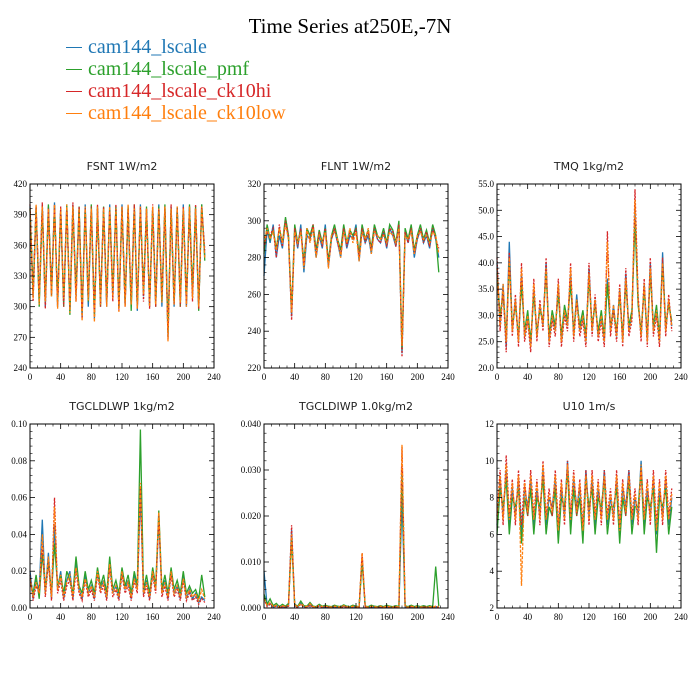  What do you see at coordinates (492, 534) in the screenshot?
I see `y-tick-label: 6` at bounding box center [492, 534].